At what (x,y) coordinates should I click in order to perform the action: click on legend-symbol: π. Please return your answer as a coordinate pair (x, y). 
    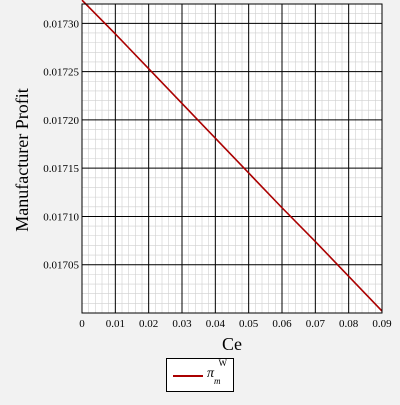
    Looking at the image, I should click on (211, 373).